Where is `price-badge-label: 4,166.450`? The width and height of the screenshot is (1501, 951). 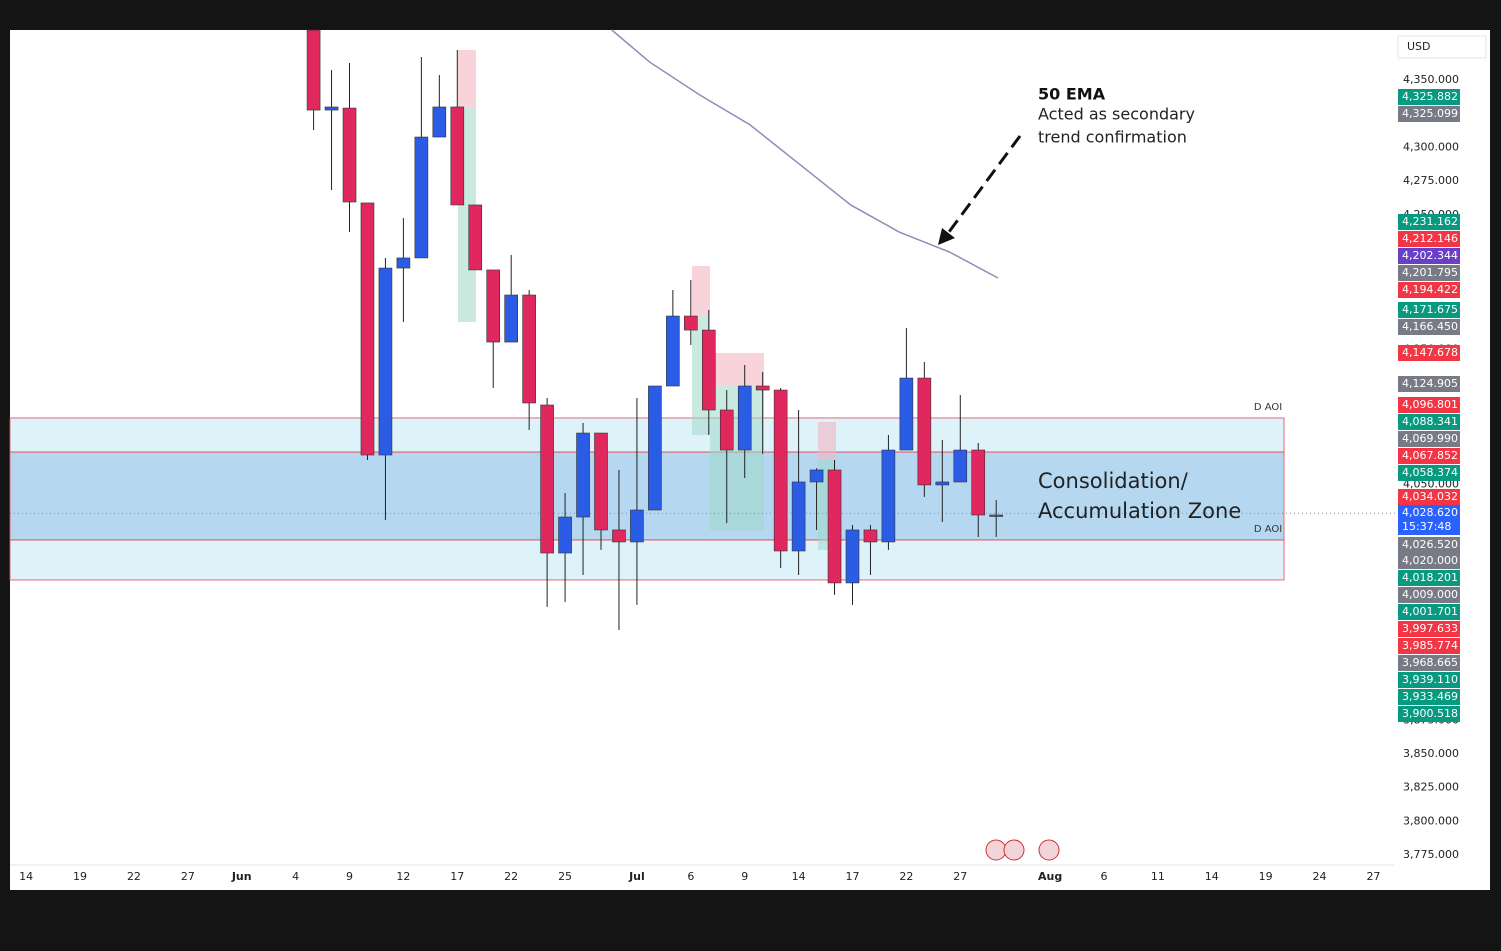 price-badge-label: 4,166.450 is located at coordinates (1430, 326).